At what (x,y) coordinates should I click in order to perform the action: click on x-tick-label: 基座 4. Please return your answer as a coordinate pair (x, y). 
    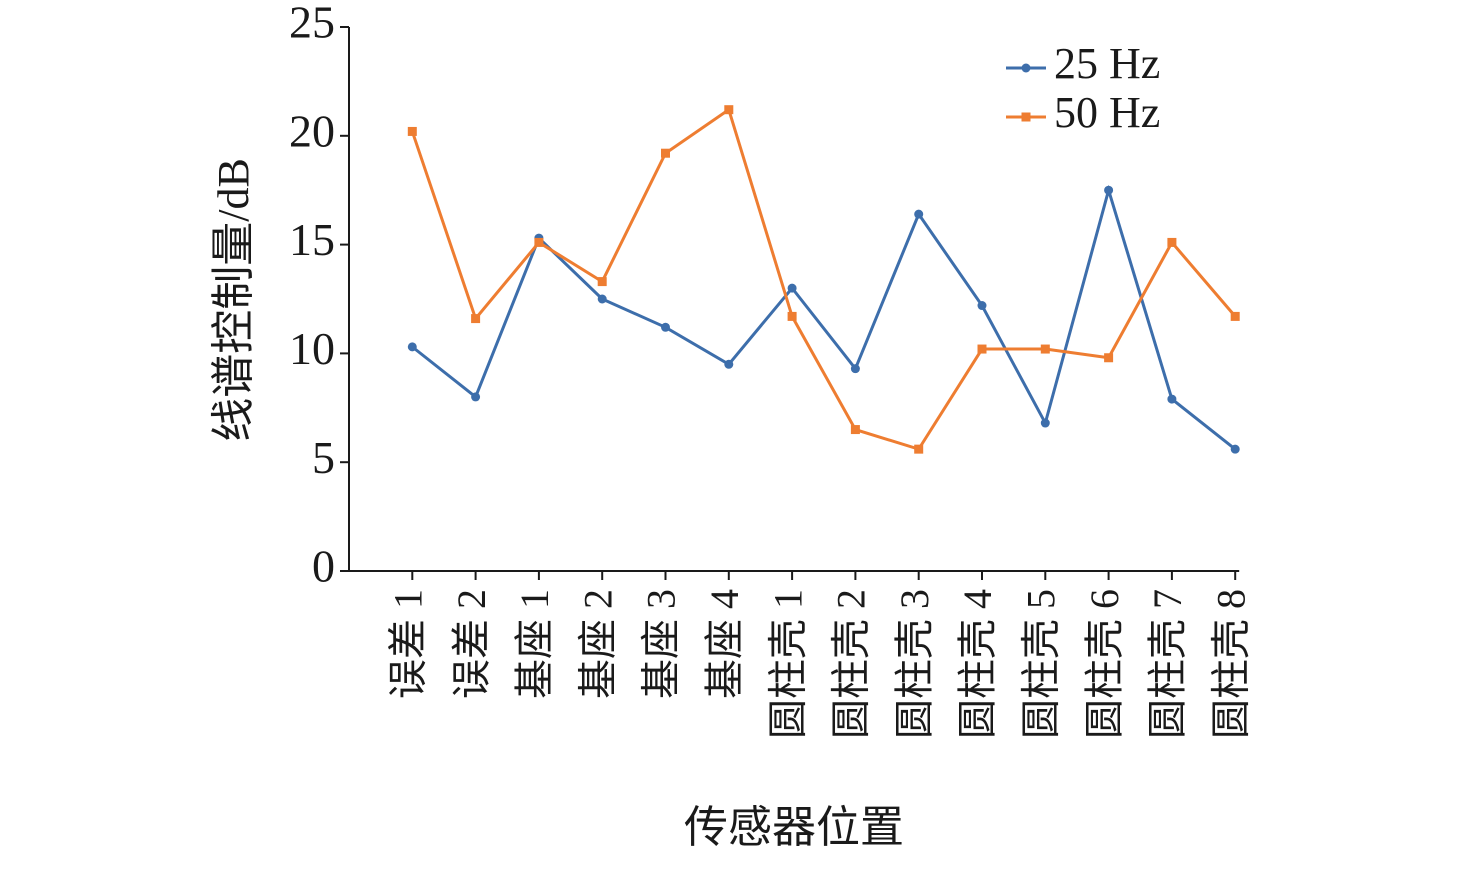
    Looking at the image, I should click on (724, 644).